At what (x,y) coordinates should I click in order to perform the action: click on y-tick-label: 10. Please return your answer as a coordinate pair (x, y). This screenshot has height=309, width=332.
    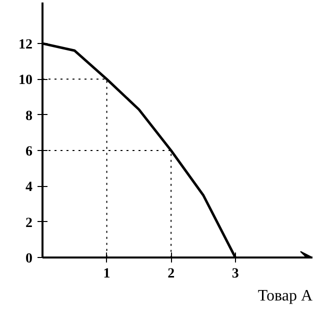
    Looking at the image, I should click on (25, 80).